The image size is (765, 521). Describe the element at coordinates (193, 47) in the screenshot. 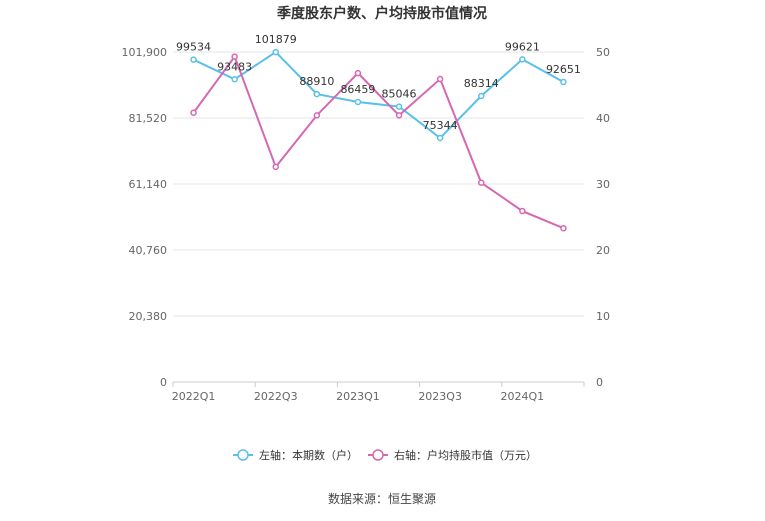

I see `data-label: 99534` at that location.